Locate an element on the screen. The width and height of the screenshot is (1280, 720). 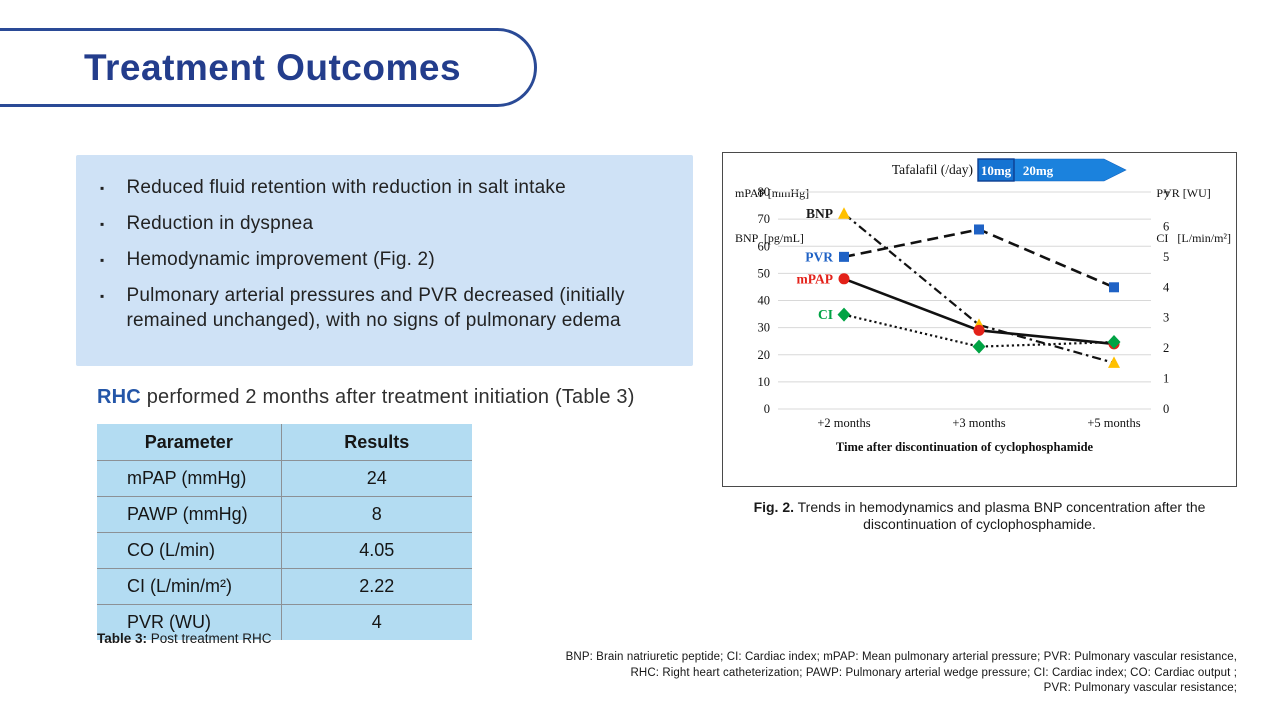
parameter-cell: PVR (WU) is located at coordinates (189, 622).